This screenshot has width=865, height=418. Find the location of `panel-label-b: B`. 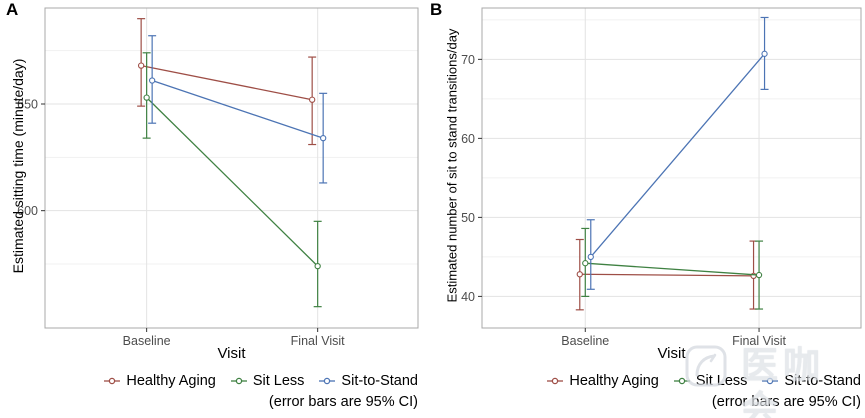

panel-label-b: B is located at coordinates (436, 9).